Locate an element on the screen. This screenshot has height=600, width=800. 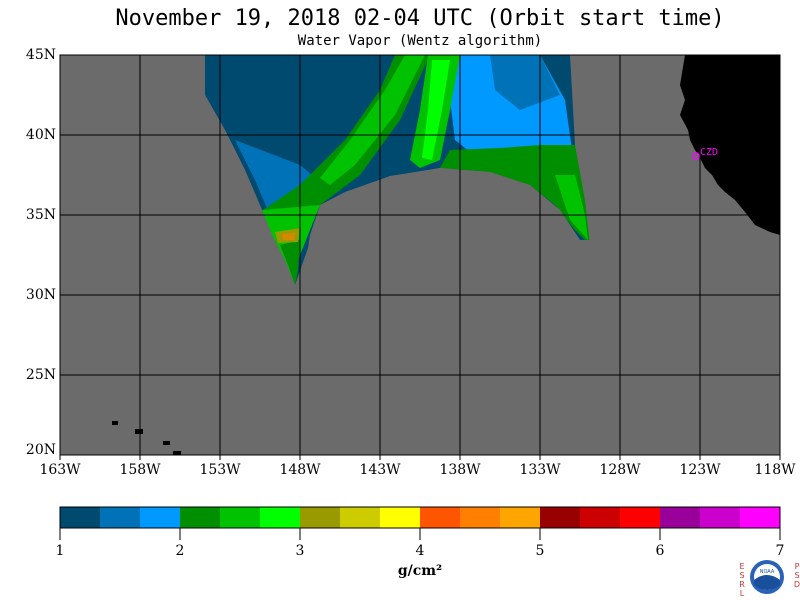
swath-green-arc is located at coordinates (515, 195).